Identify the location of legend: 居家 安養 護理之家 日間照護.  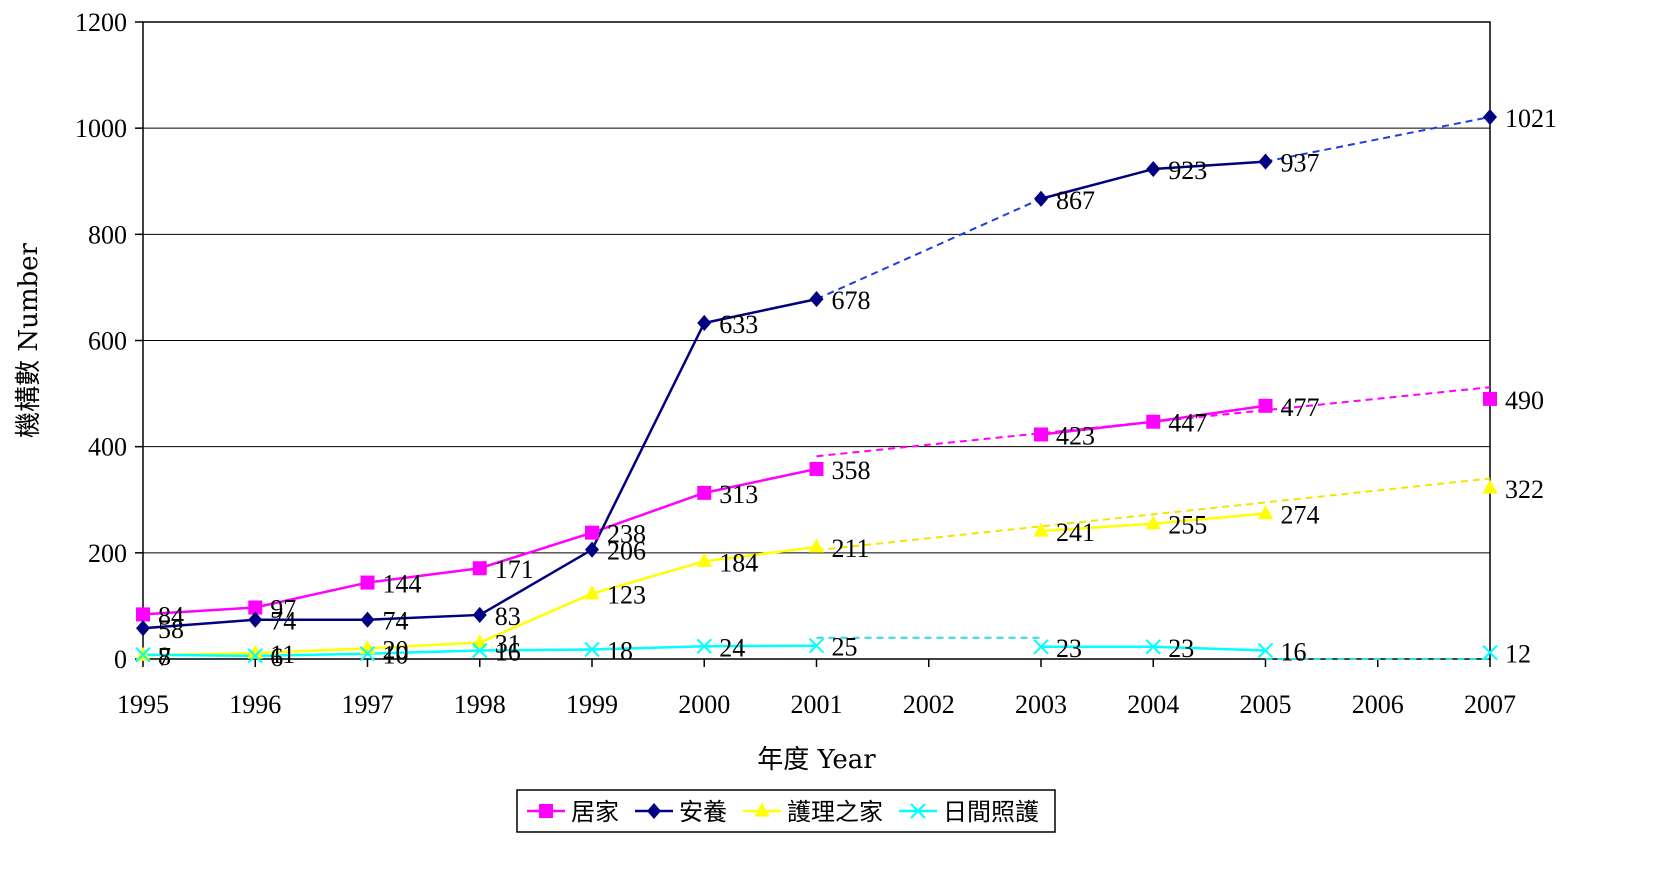
(786, 811).